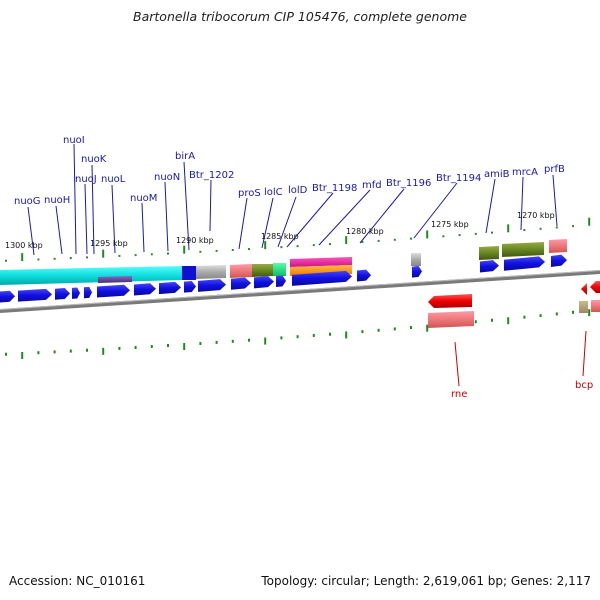 This screenshot has width=600, height=600. I want to click on leader-nuoL, so click(113, 219).